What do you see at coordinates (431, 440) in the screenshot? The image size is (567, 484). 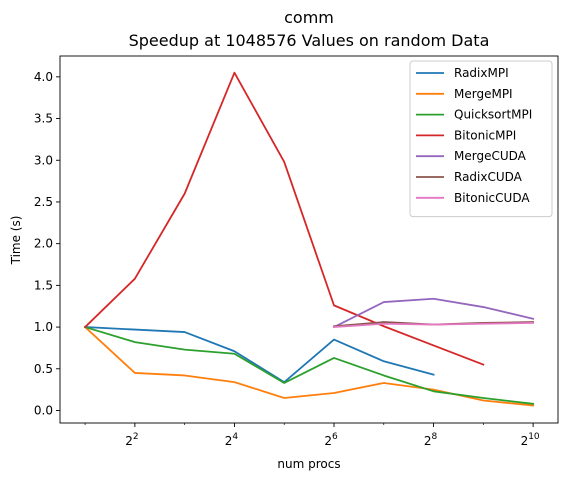 I see `x-tick-label: 28` at bounding box center [431, 440].